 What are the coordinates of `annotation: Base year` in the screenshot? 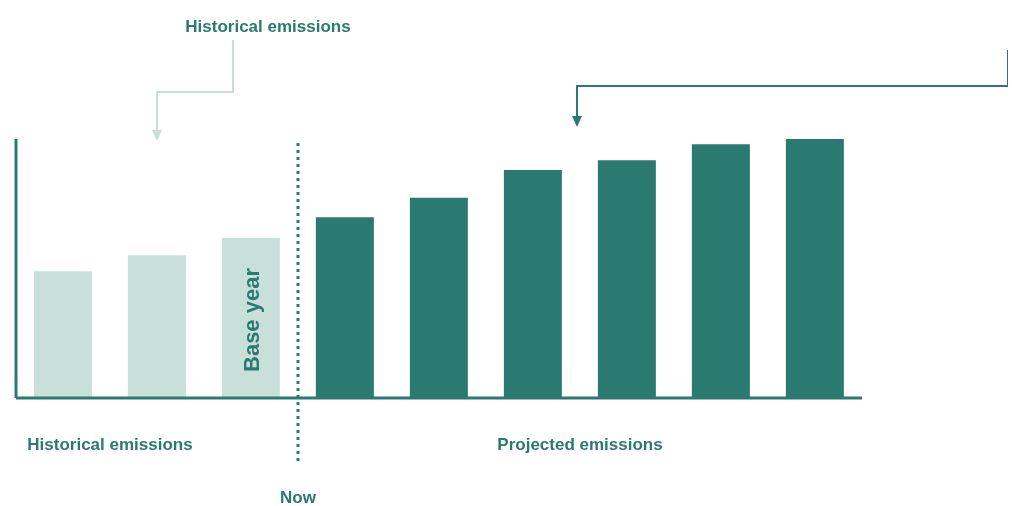 It's located at (251, 319).